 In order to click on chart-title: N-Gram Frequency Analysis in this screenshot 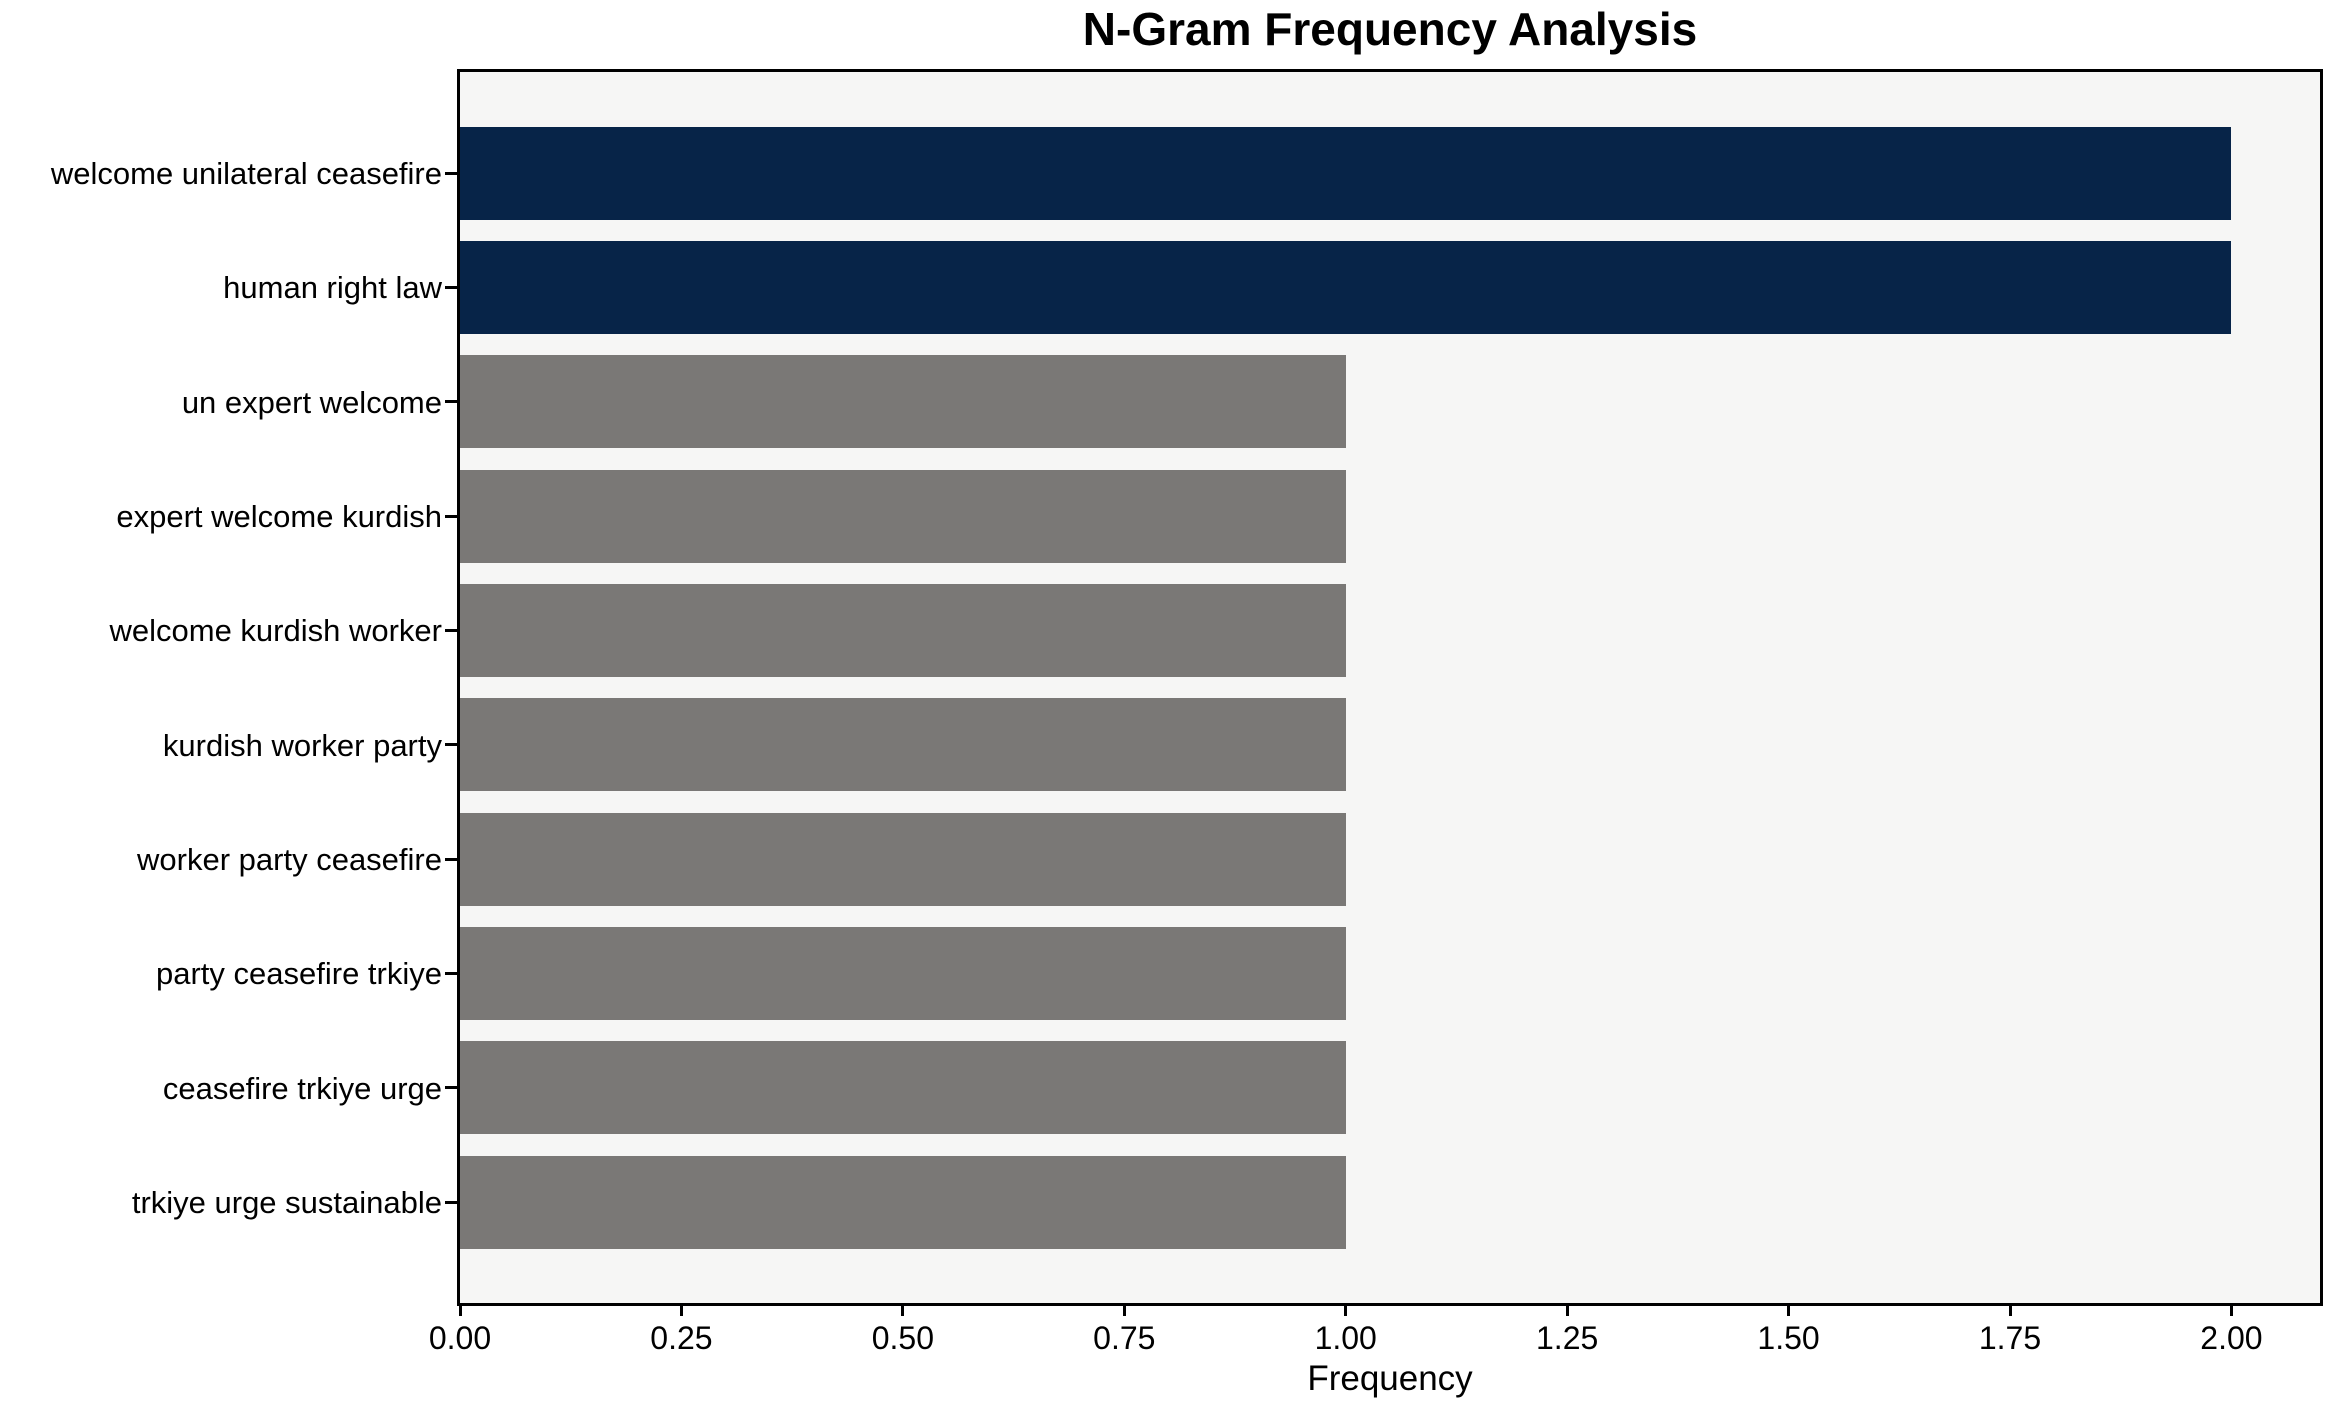, I will do `click(1390, 29)`.